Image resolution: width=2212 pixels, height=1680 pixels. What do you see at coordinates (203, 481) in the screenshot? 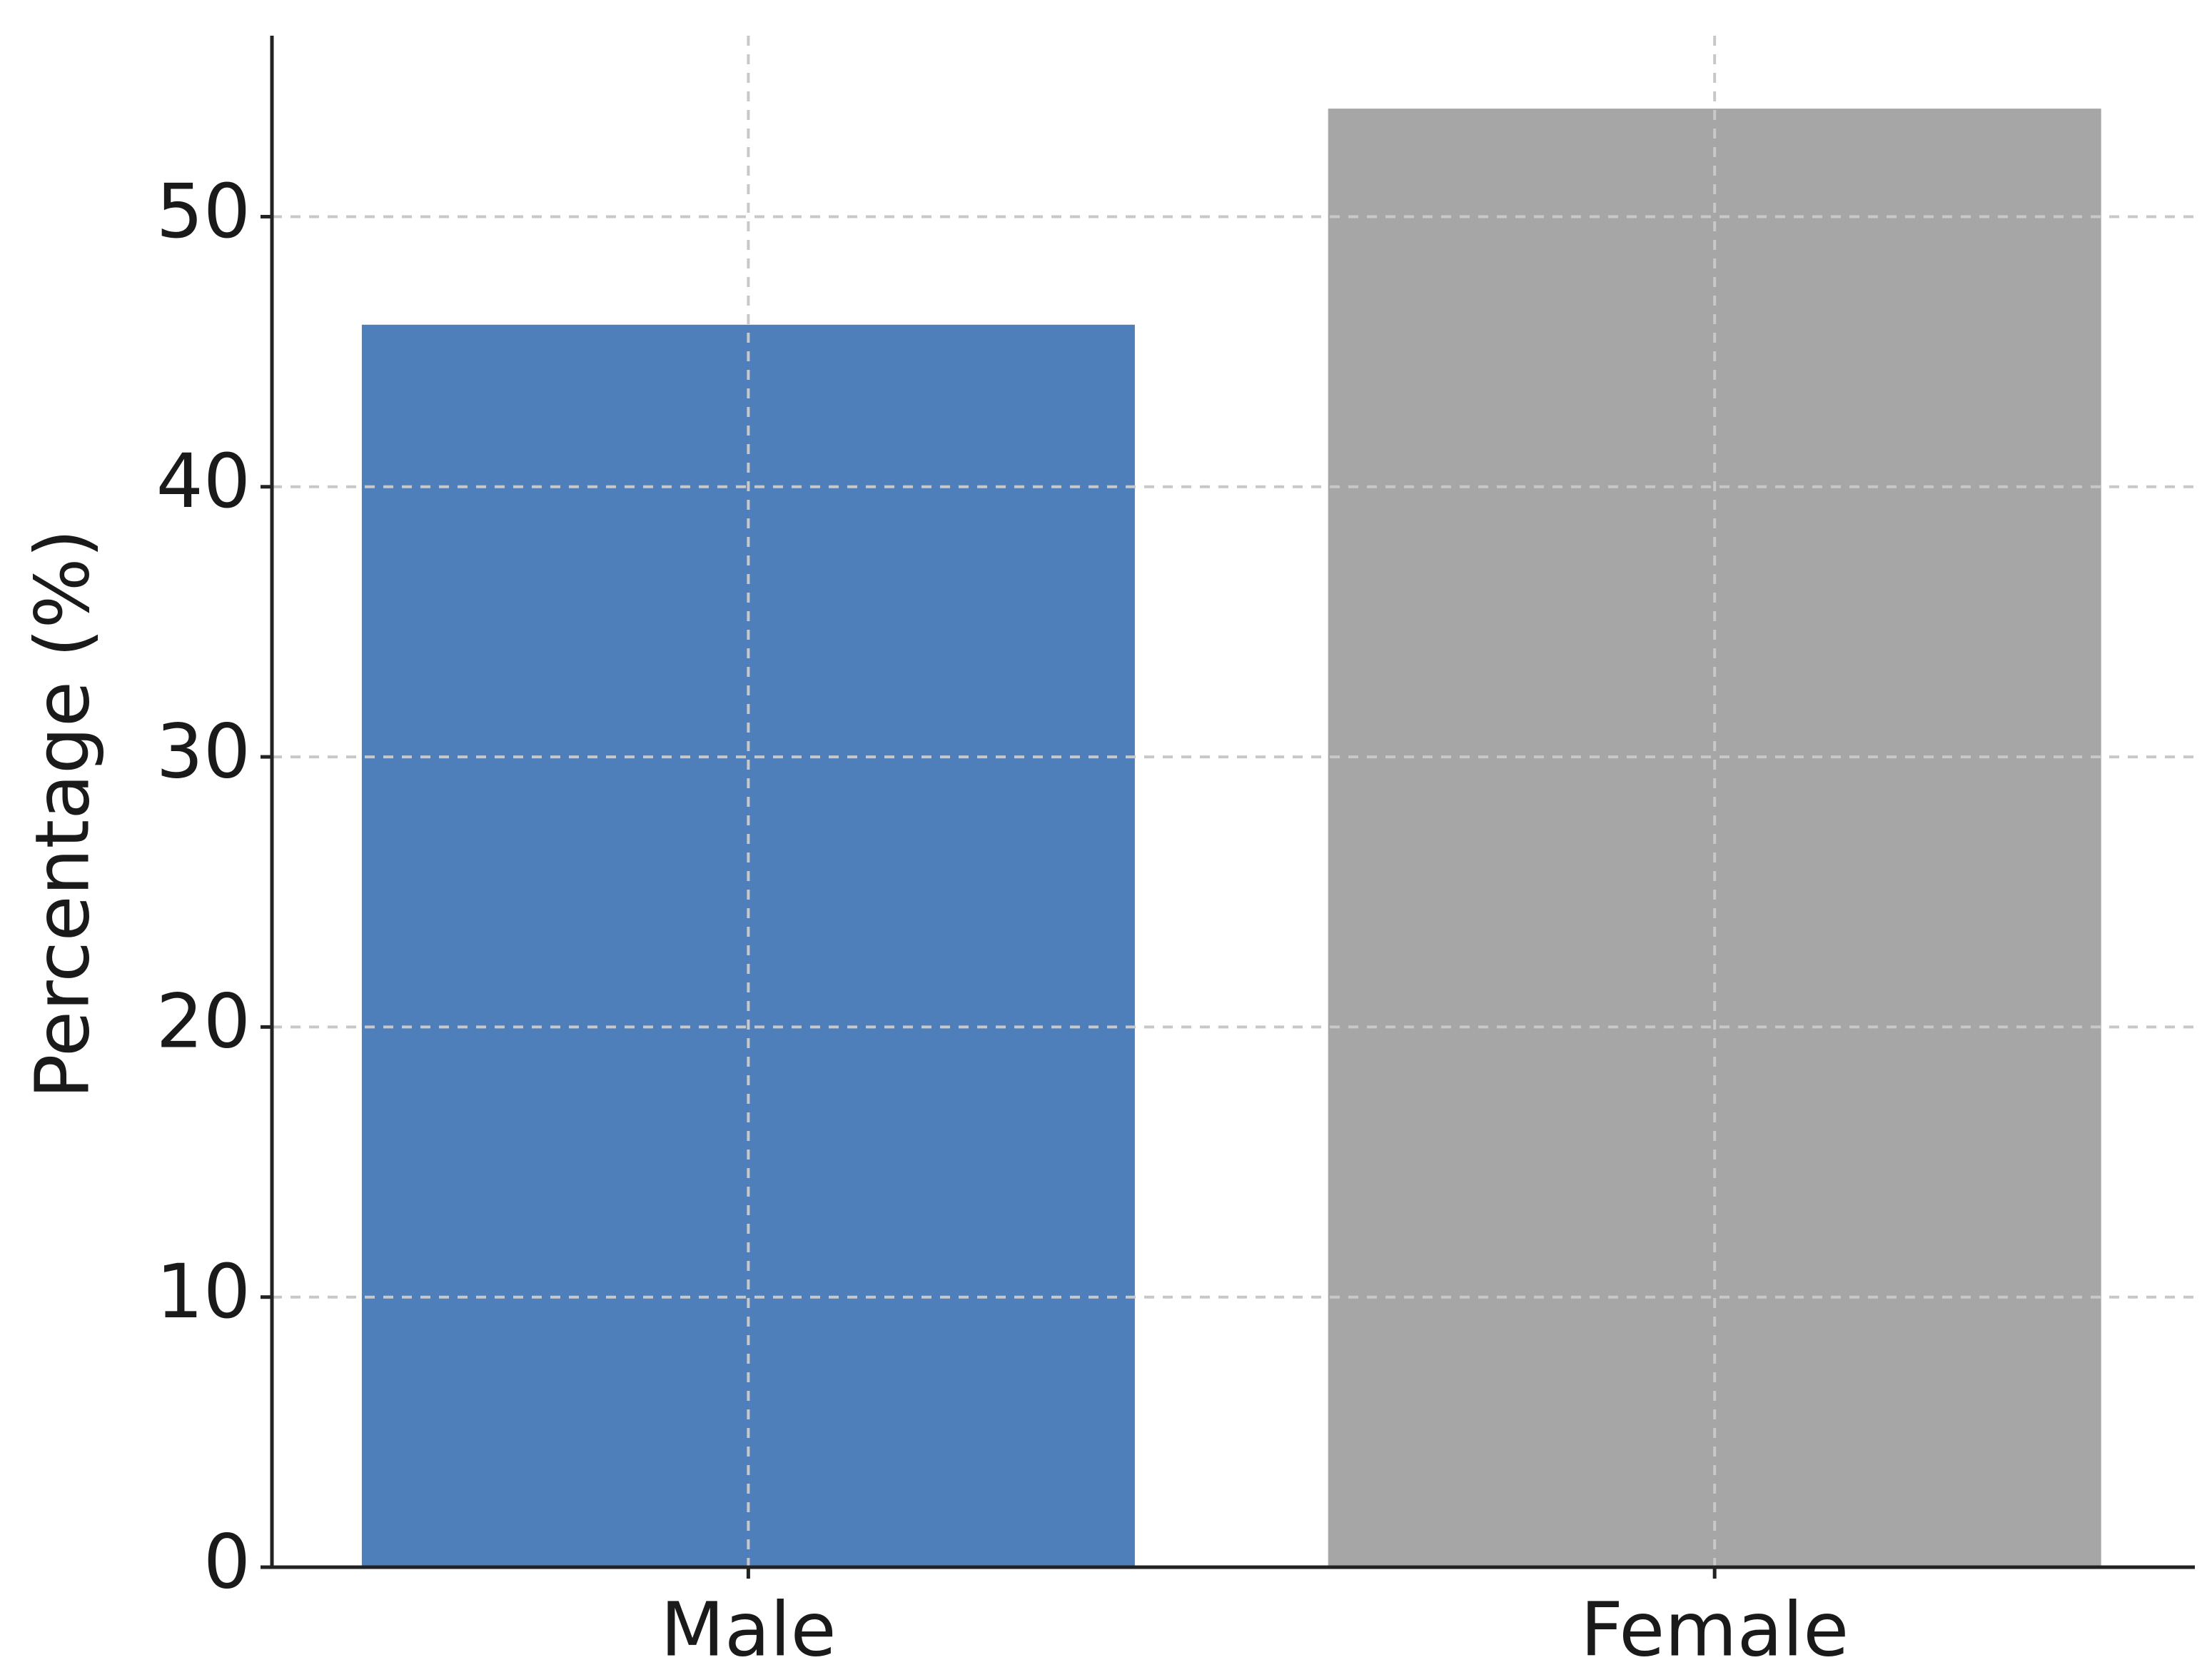
I see `y-tick-label: 40` at bounding box center [203, 481].